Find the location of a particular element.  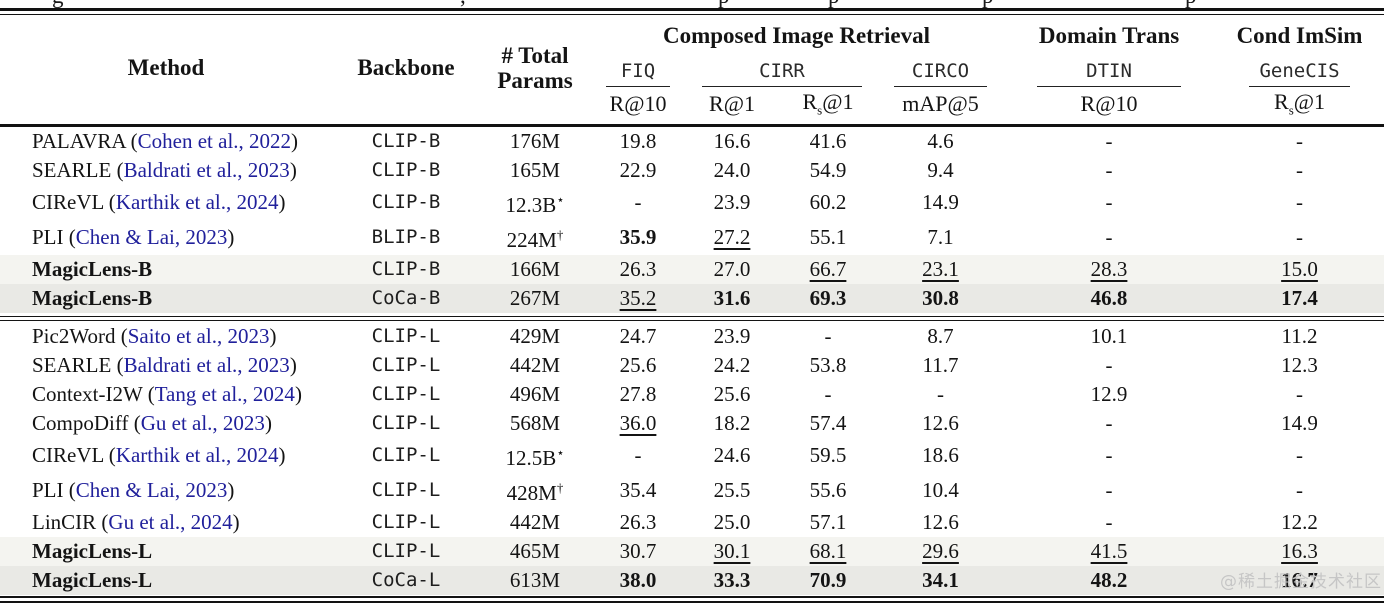

metric-value: 17.4 is located at coordinates (1299, 298).